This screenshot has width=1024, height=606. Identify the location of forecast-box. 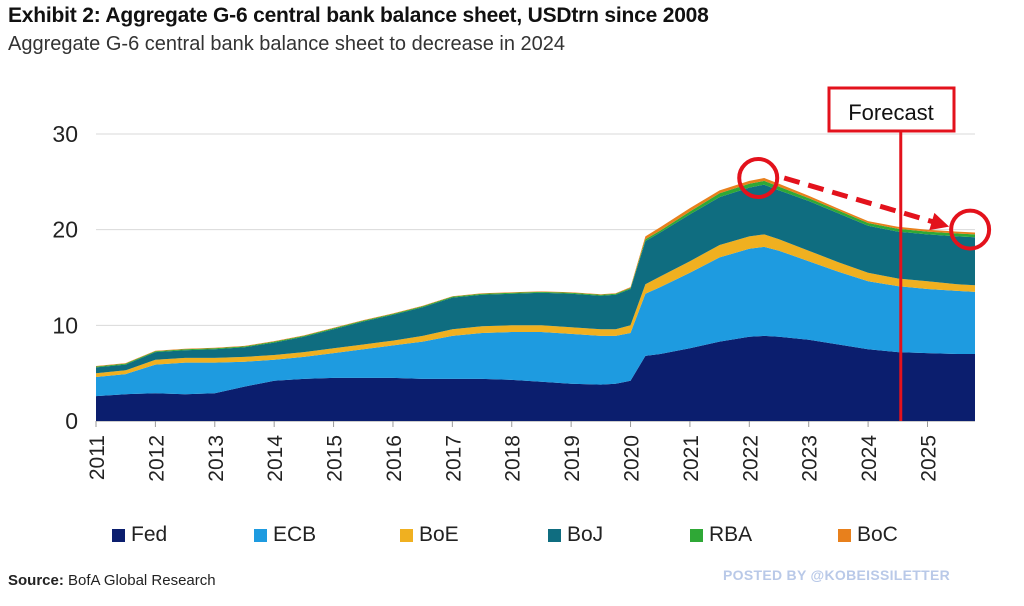
(891, 109).